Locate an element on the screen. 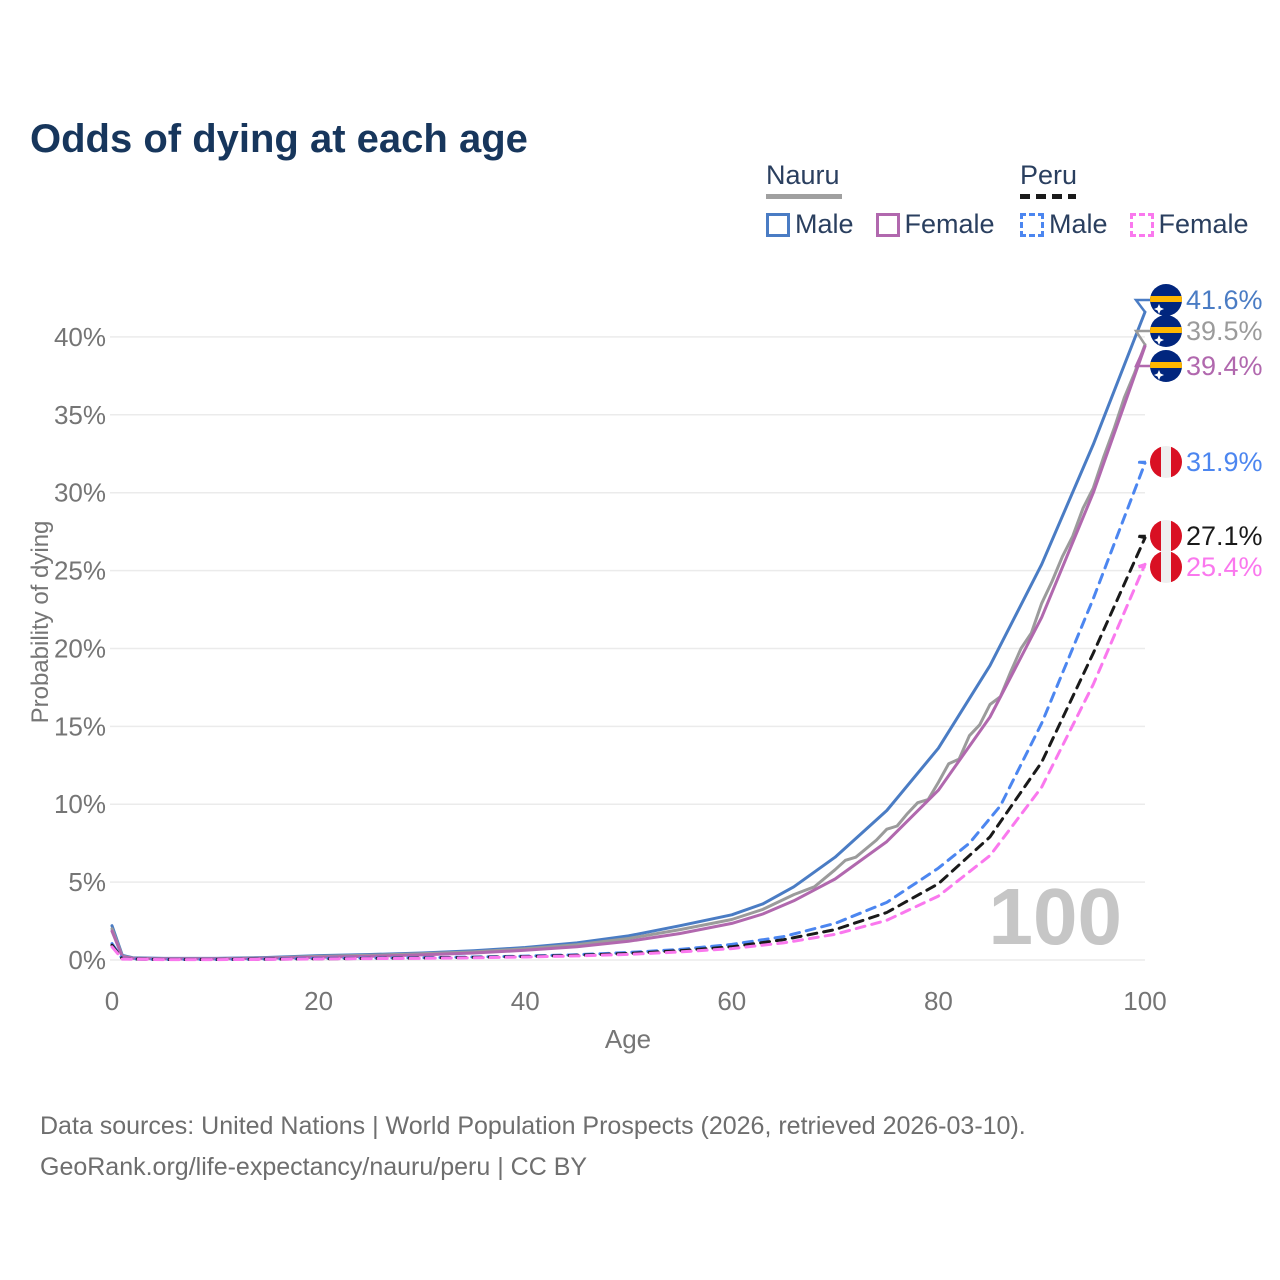  legend-group-peru: Peru Male Female is located at coordinates (1142, 200).